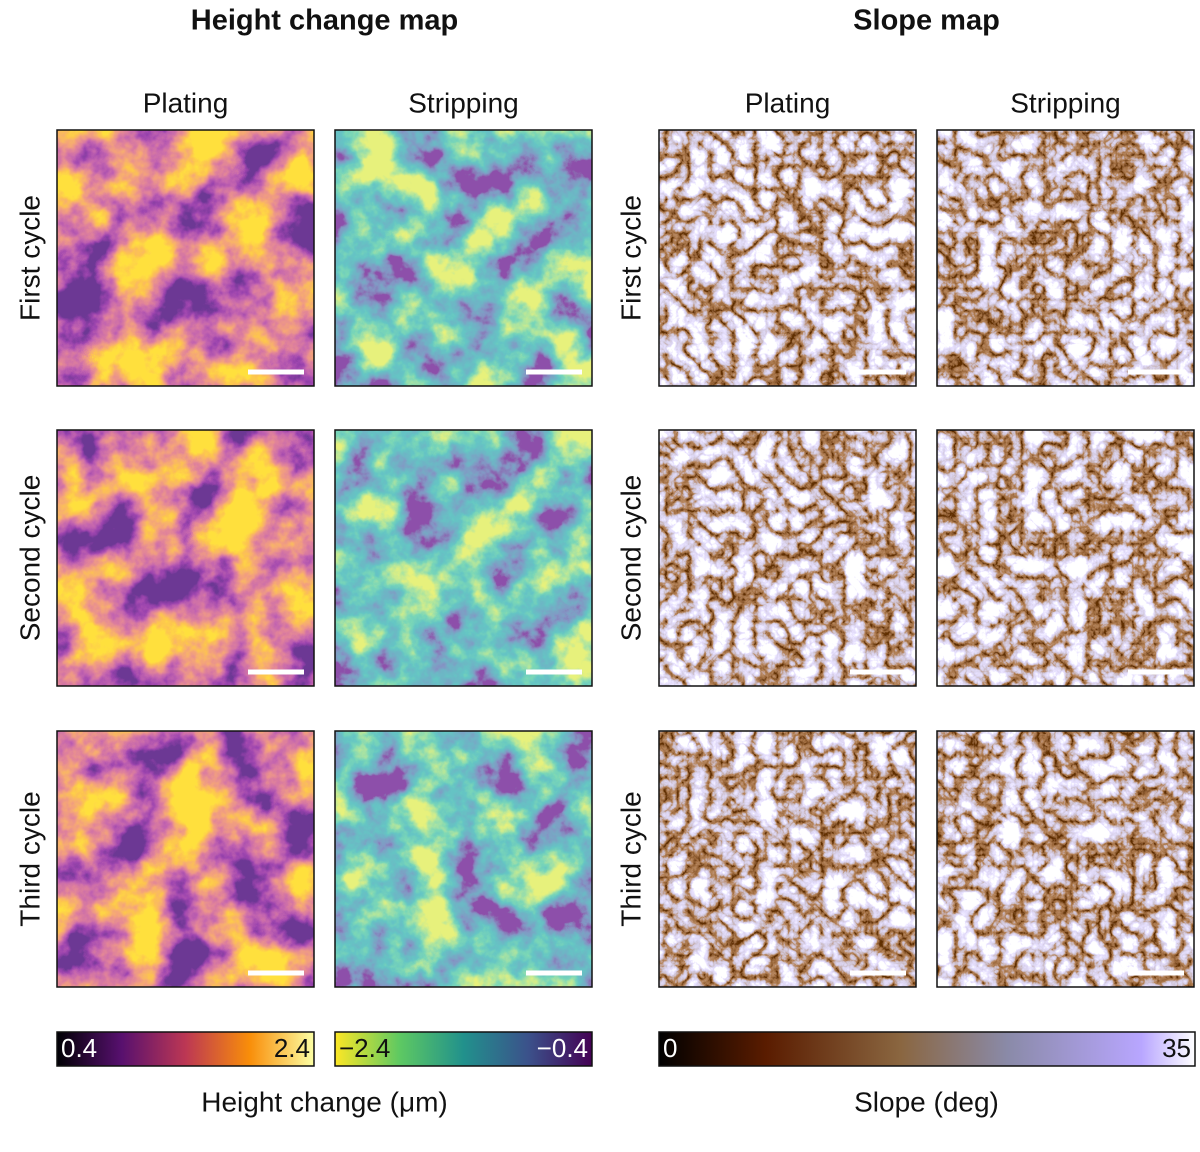 The height and width of the screenshot is (1152, 1200). Describe the element at coordinates (1176, 1048) in the screenshot. I see `colorbar-max: 35` at that location.